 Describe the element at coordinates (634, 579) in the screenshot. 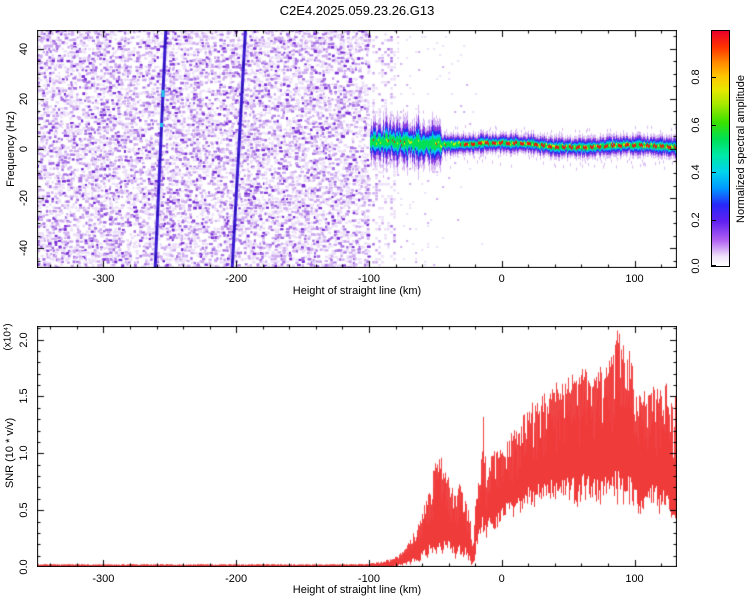

I see `bottom-x-tick-label: 100` at that location.